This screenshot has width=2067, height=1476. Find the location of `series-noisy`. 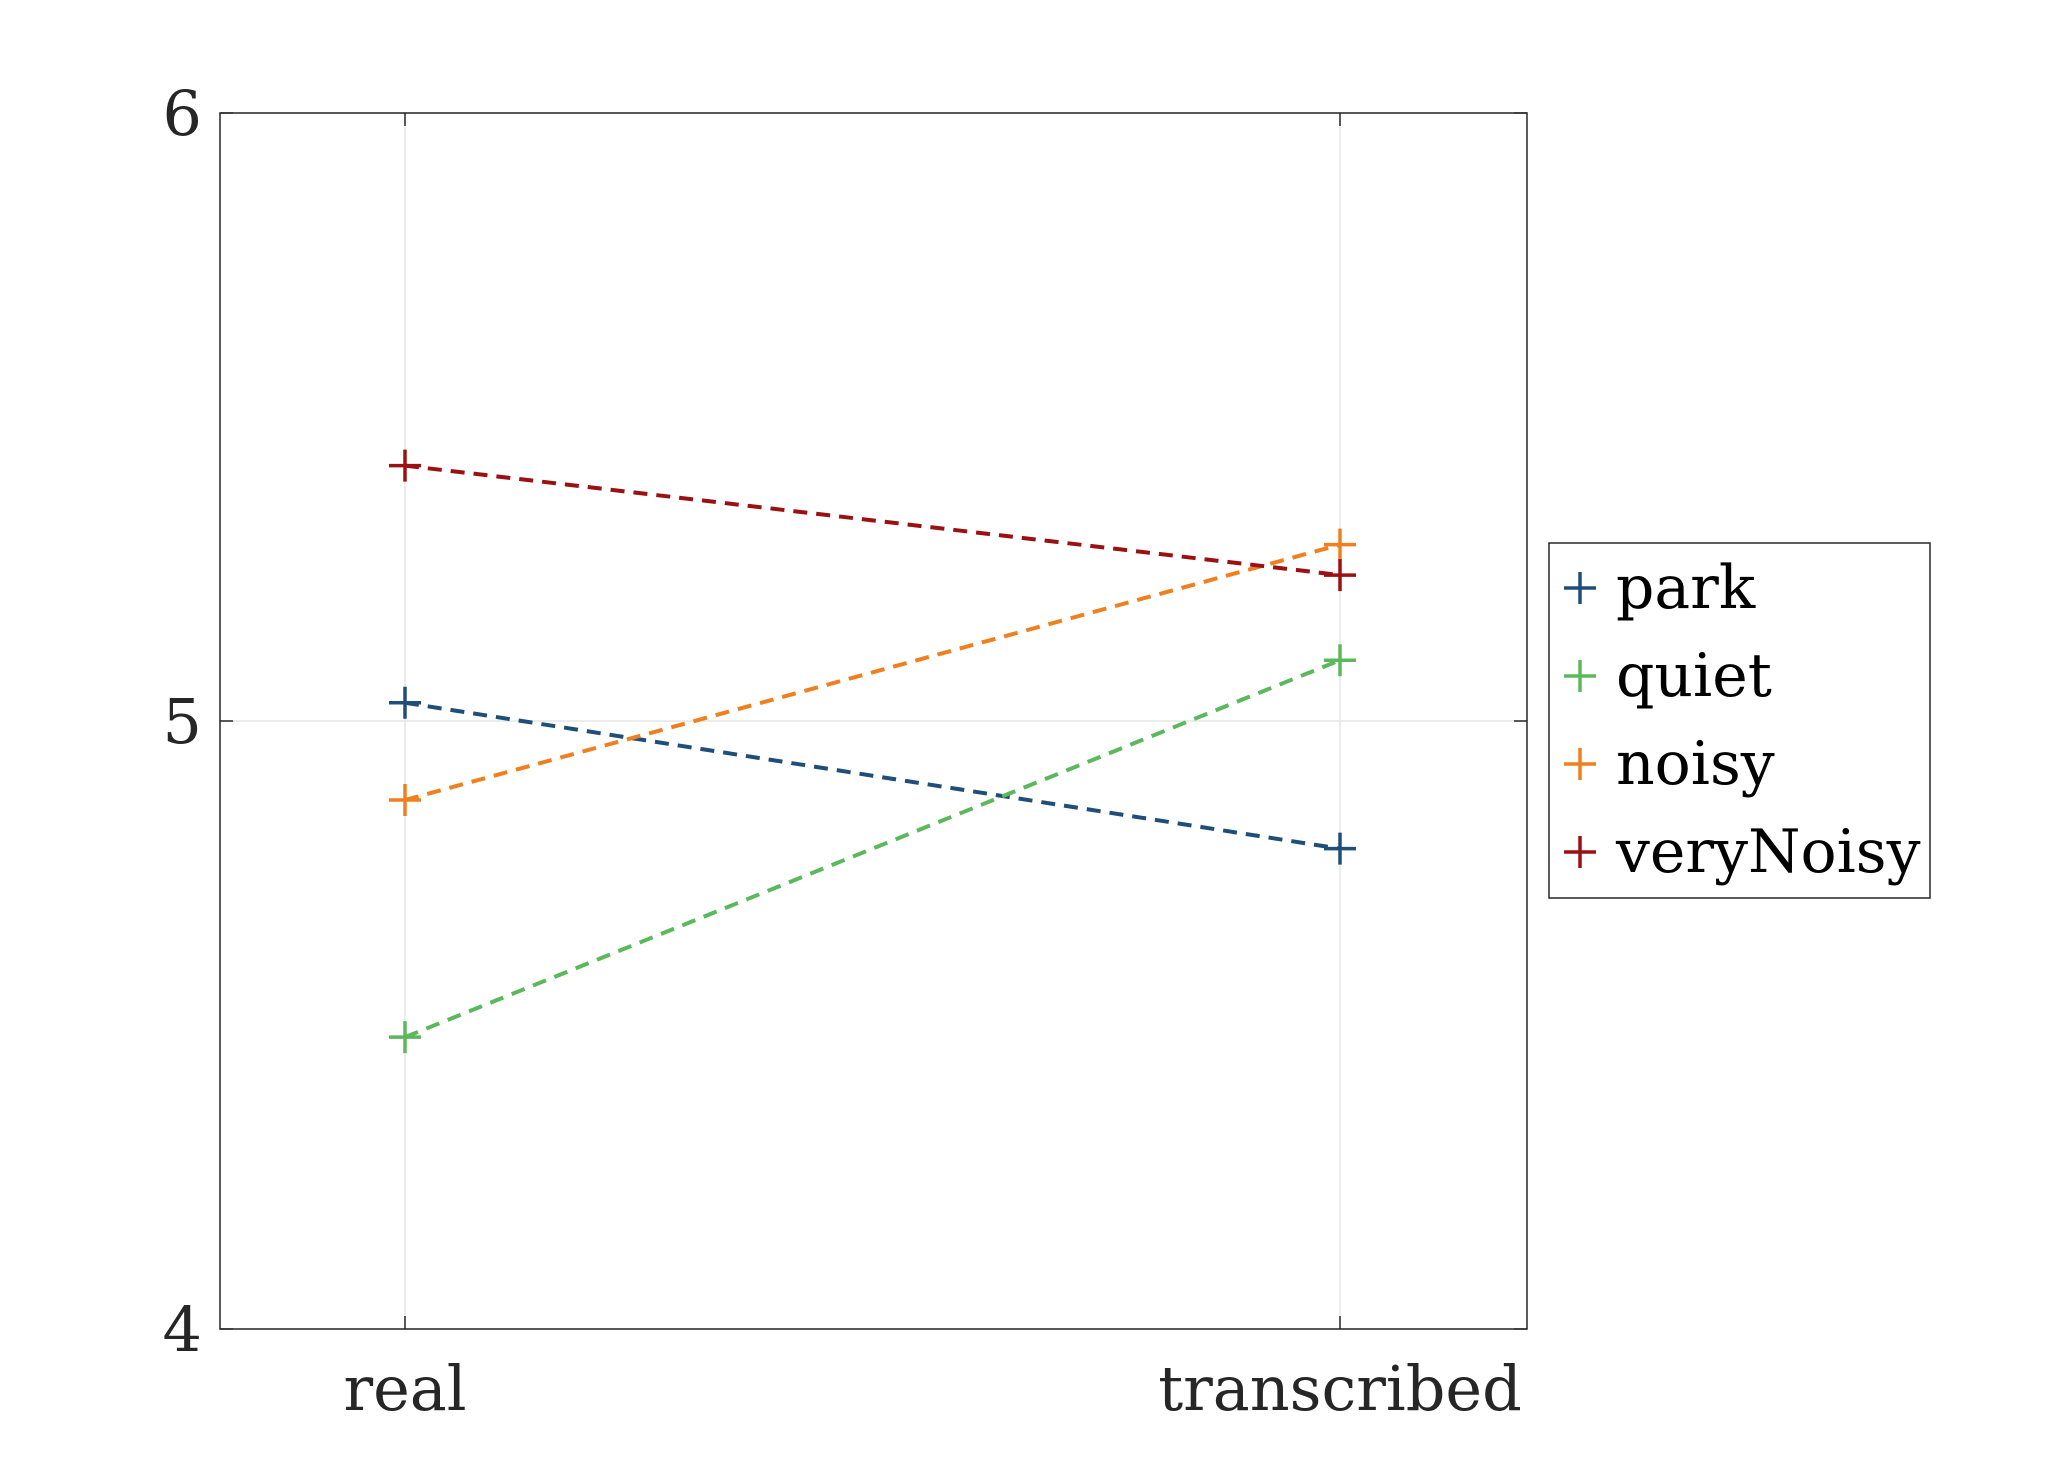

series-noisy is located at coordinates (872, 672).